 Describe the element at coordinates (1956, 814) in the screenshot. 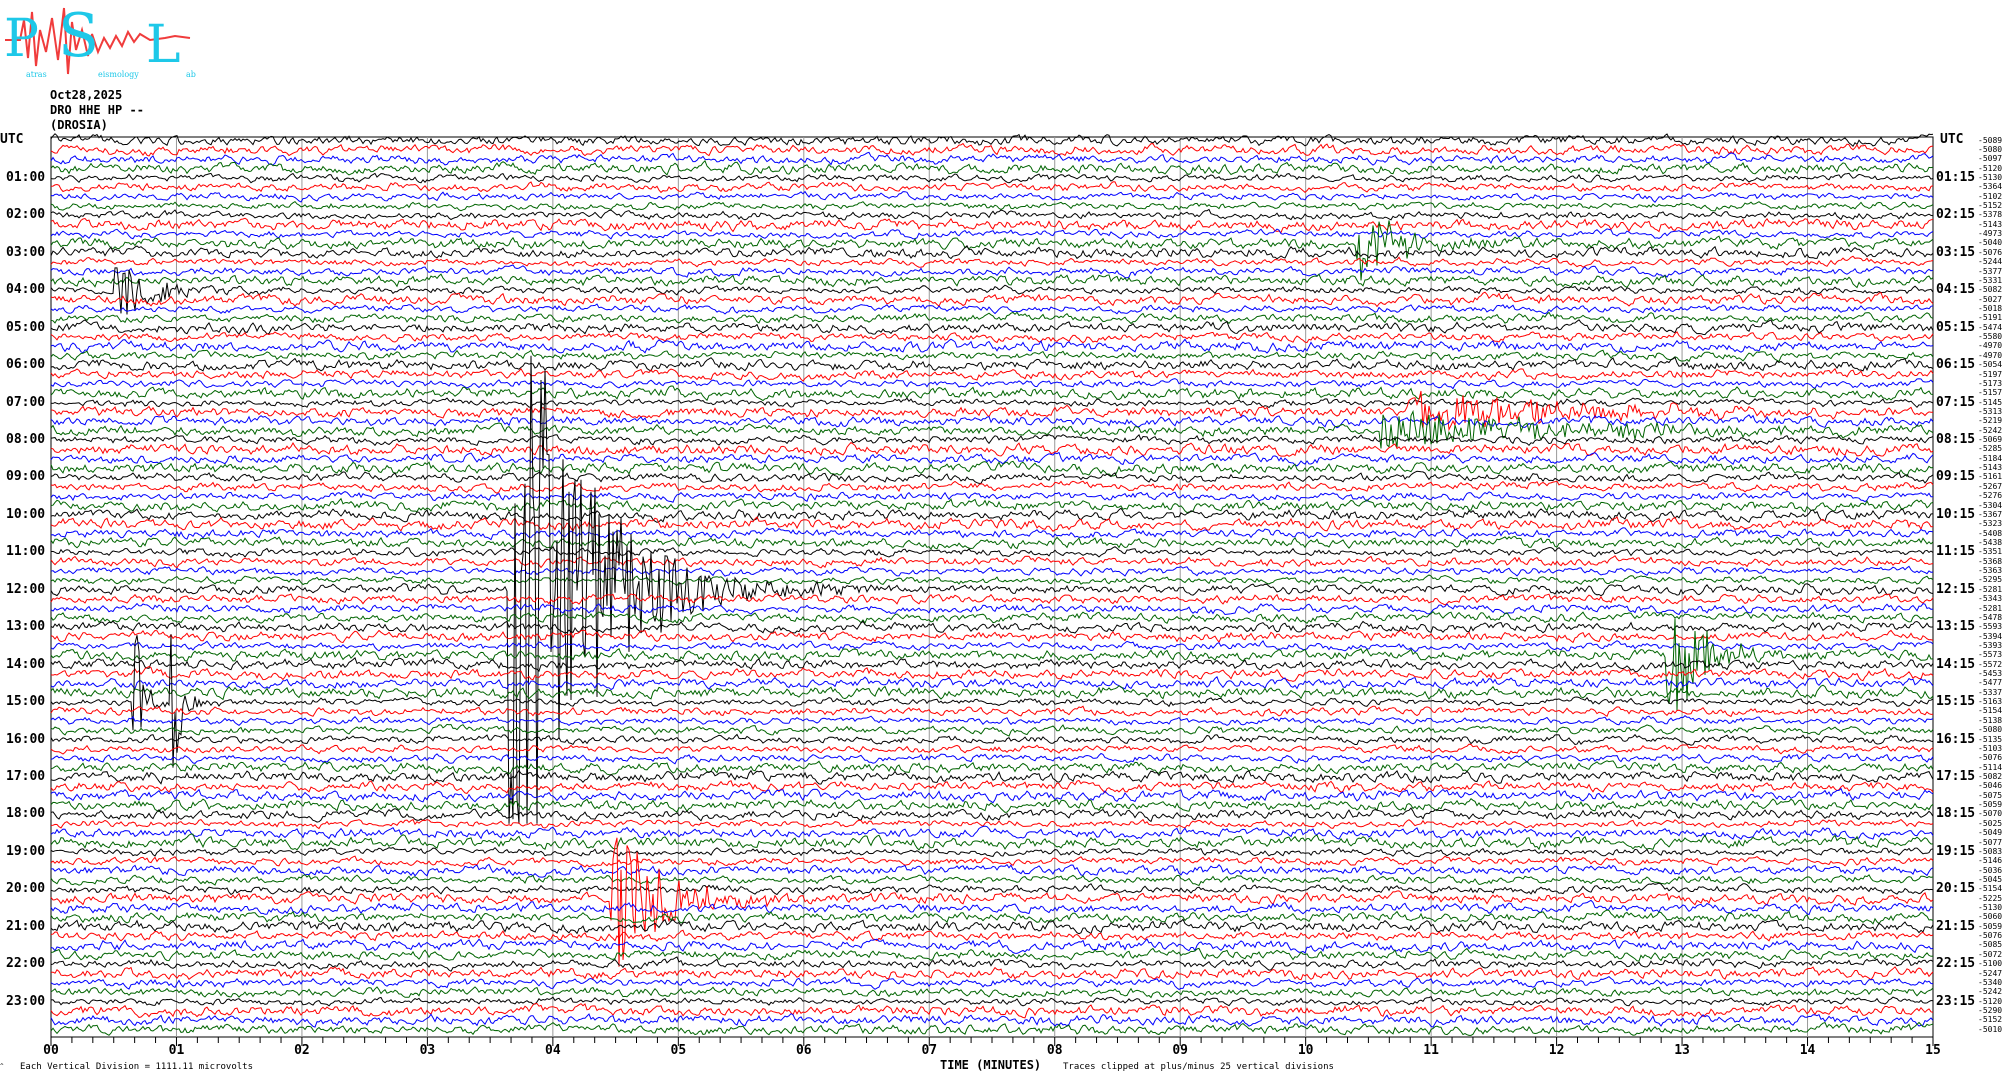

I see `right-hour-label: 18:15` at that location.